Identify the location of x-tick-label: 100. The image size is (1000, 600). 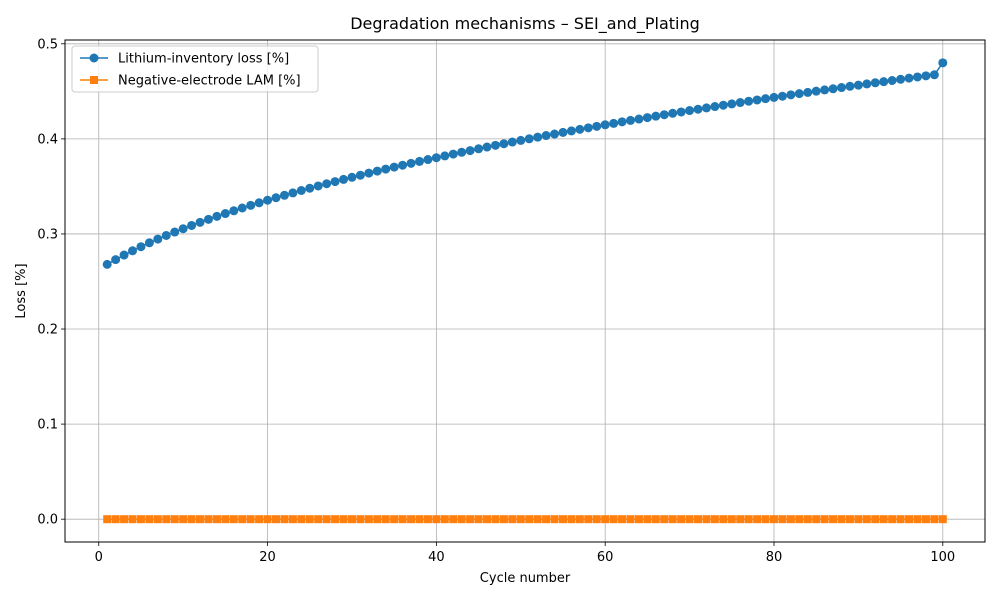
(942, 557).